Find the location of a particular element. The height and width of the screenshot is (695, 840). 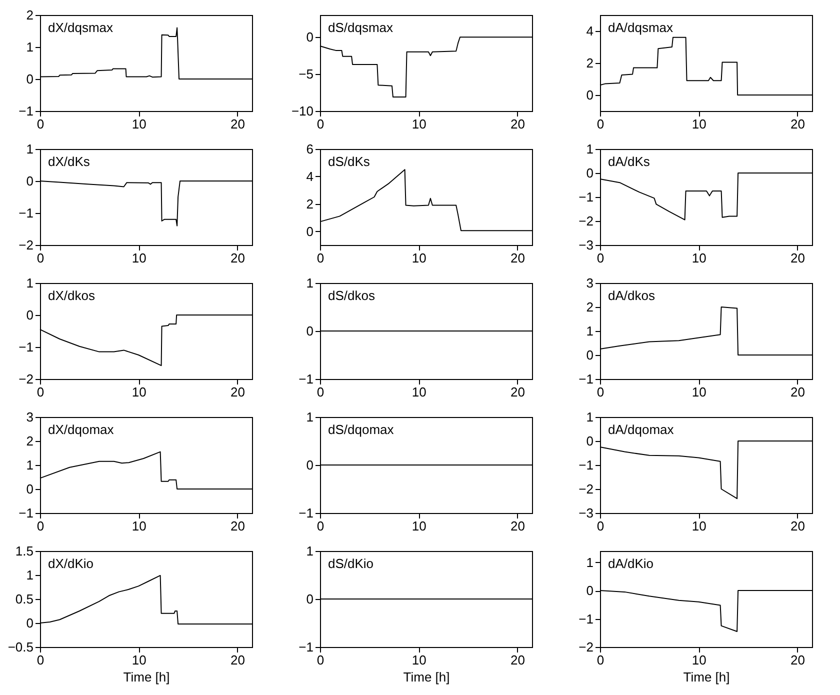

y-tick-label: −10 is located at coordinates (302, 111).